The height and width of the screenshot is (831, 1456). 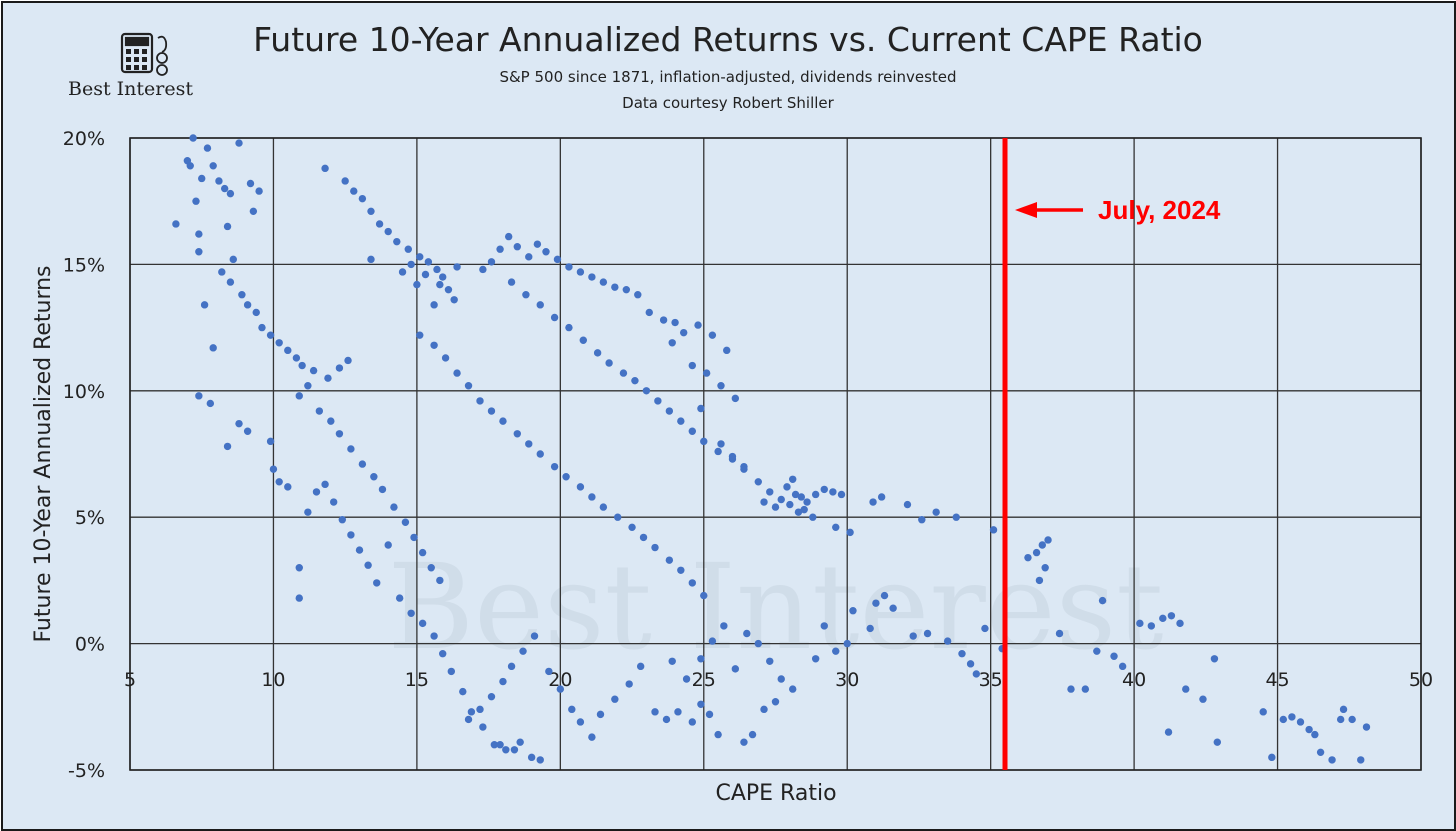 What do you see at coordinates (560, 680) in the screenshot?
I see `x-tick-label: 20` at bounding box center [560, 680].